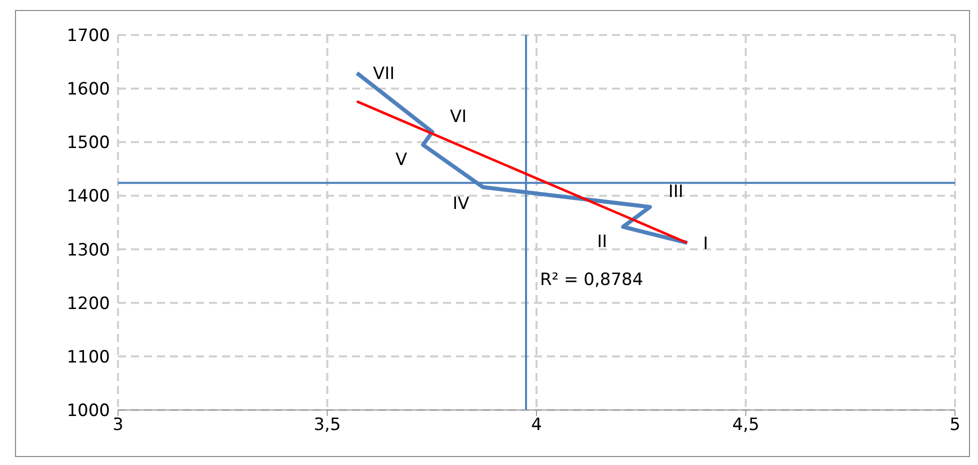 The width and height of the screenshot is (978, 465). What do you see at coordinates (676, 192) in the screenshot?
I see `annotation: III` at bounding box center [676, 192].